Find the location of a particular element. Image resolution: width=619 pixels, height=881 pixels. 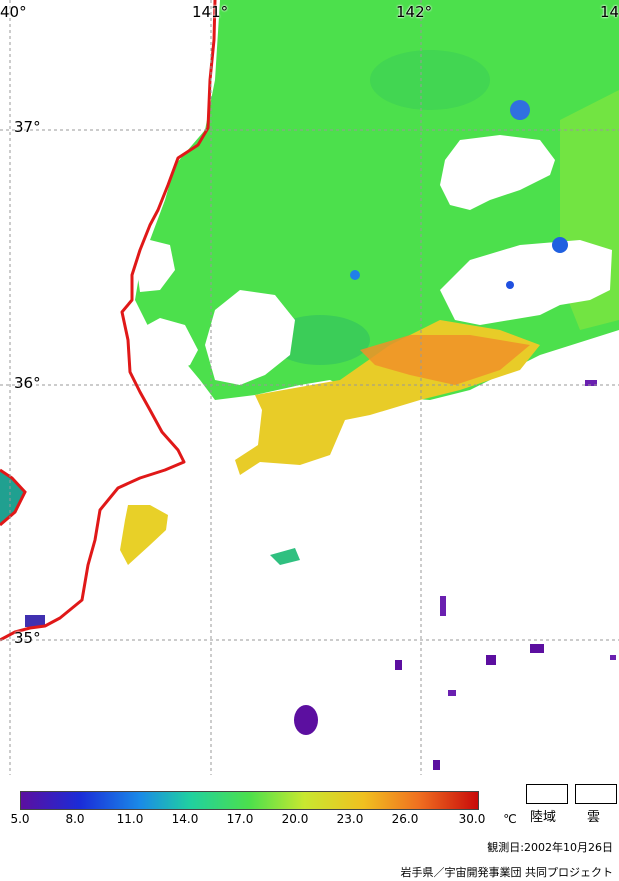

colorbar-tick: 17.0 is located at coordinates (240, 819).